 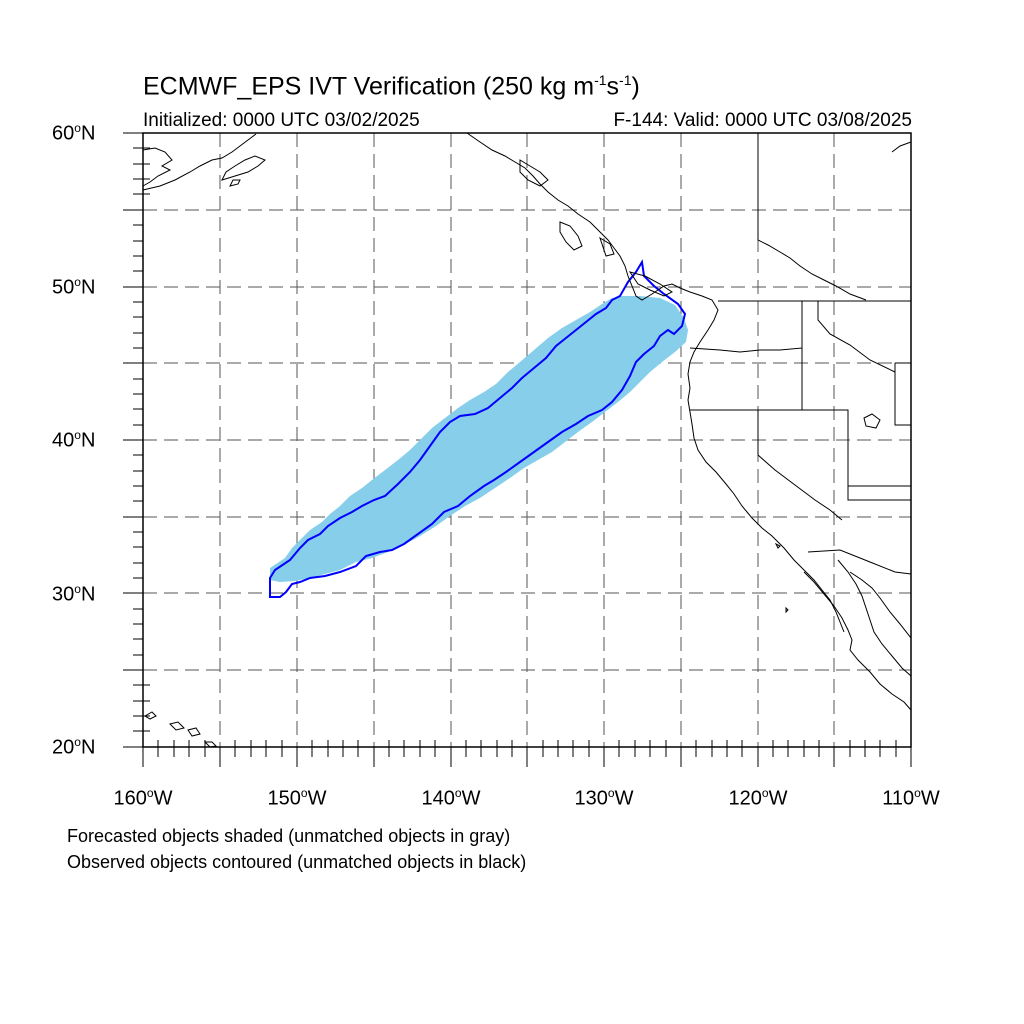 I want to click on lat-label-50n: 50oN, so click(x=74, y=287).